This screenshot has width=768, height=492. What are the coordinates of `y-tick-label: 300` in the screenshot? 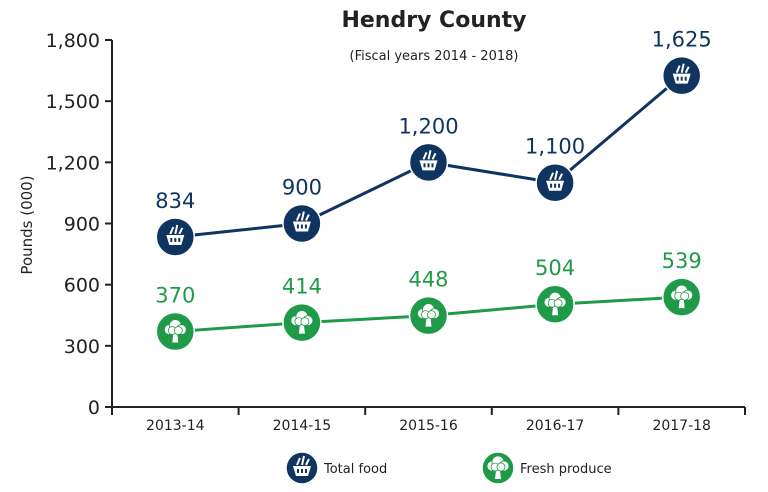 It's located at (82, 347).